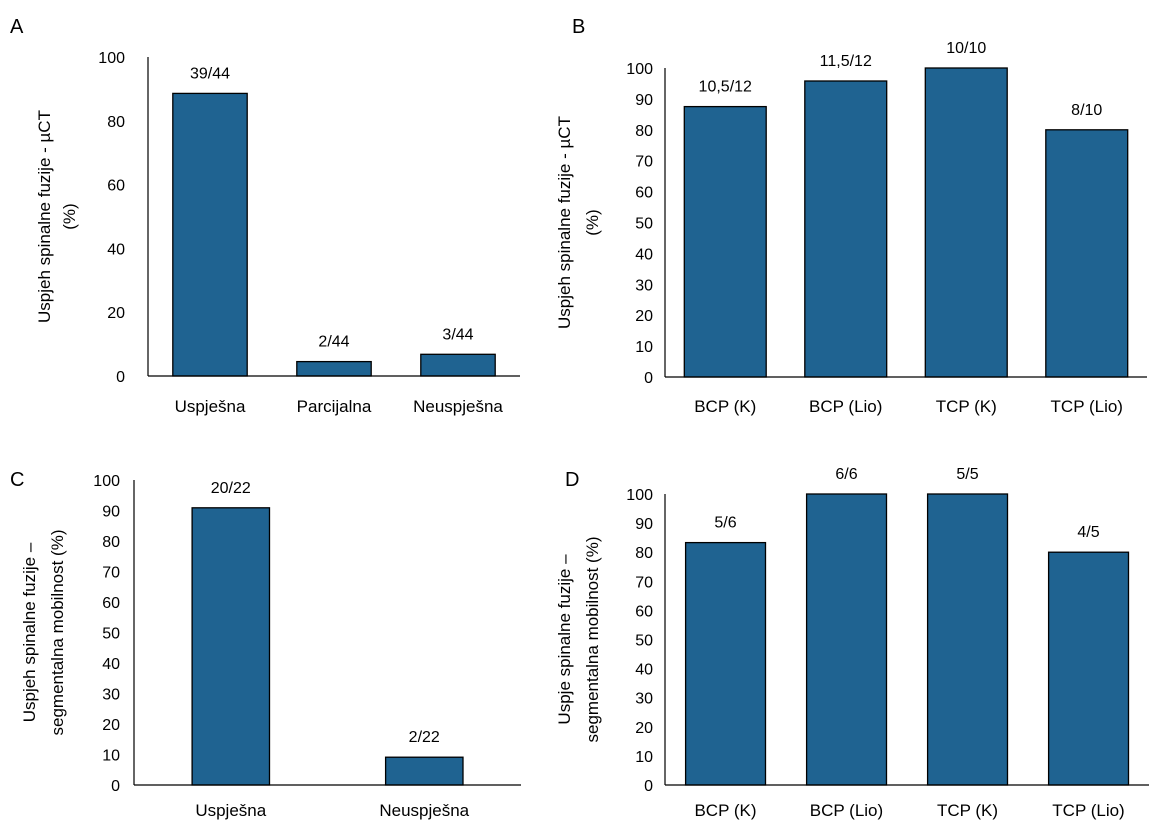  I want to click on data-label: 3/44, so click(457, 334).